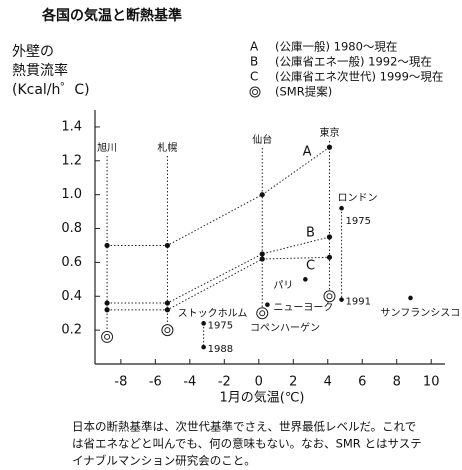 This screenshot has height=470, width=462. I want to click on city-label: サンフランシスコ, so click(421, 313).